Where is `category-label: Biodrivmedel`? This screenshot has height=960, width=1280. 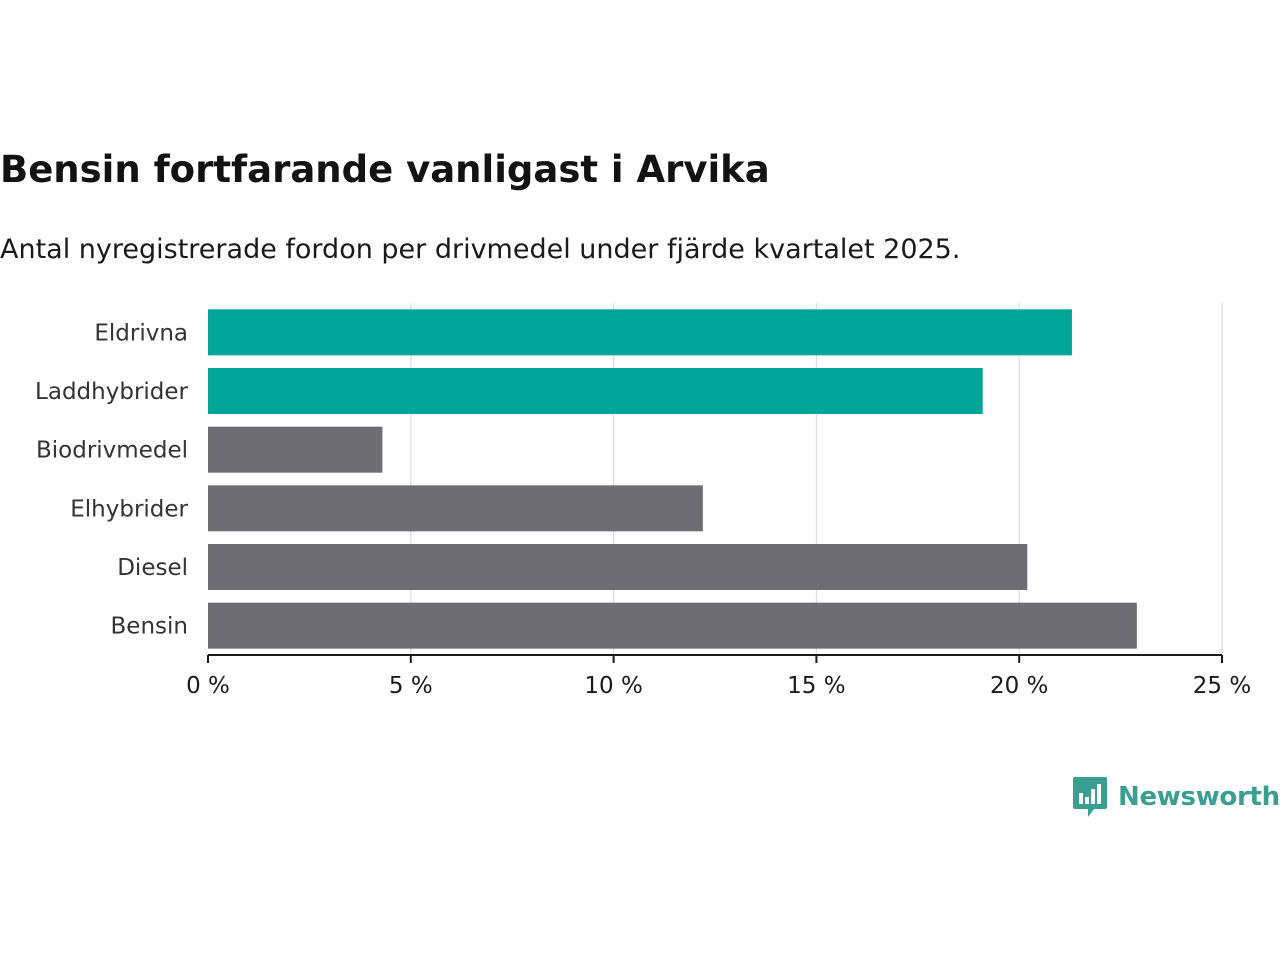
category-label: Biodrivmedel is located at coordinates (112, 451).